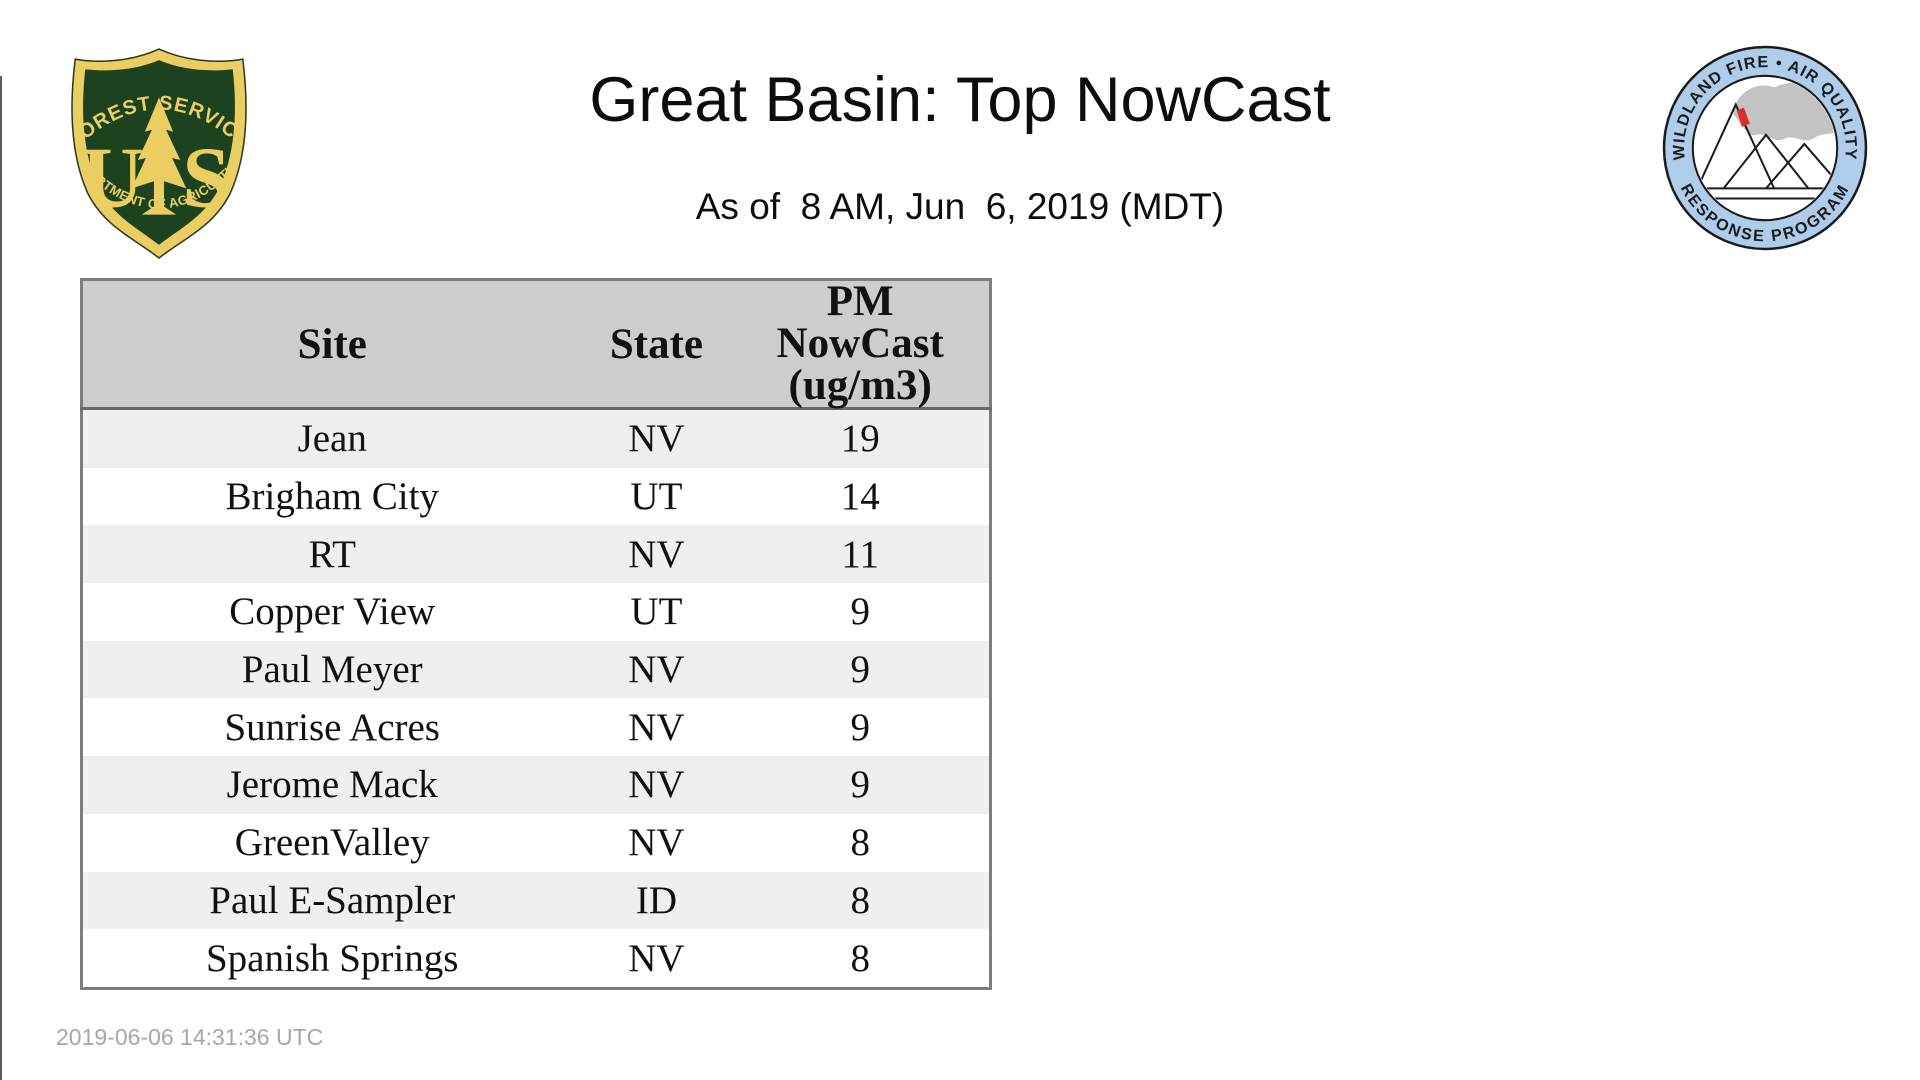  Describe the element at coordinates (860, 439) in the screenshot. I see `value-cell: 19` at that location.